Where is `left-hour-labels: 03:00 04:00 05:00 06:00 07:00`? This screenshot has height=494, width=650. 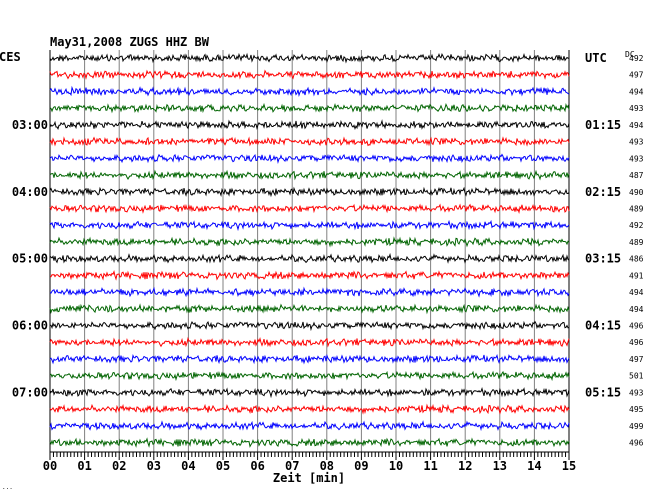
left-hour-labels: 03:00 04:00 05:00 06:00 07:00 is located at coordinates (30, 259).